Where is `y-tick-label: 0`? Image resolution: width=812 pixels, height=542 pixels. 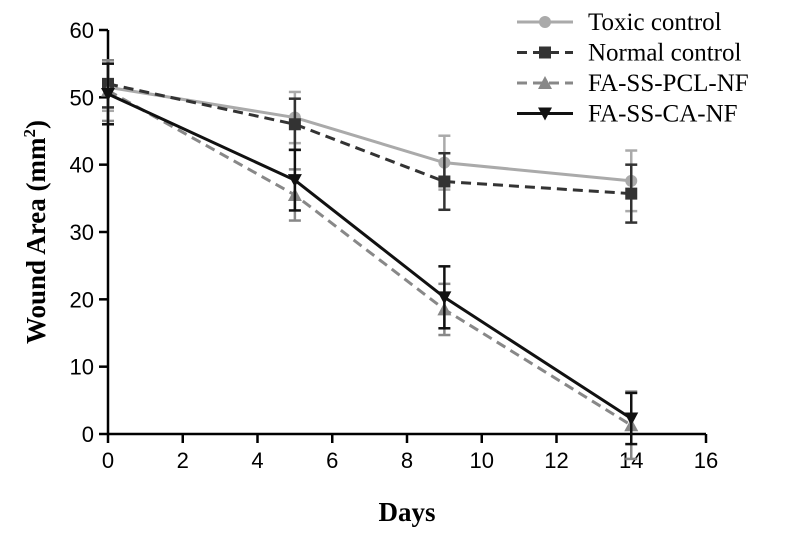
y-tick-label: 0 is located at coordinates (88, 434).